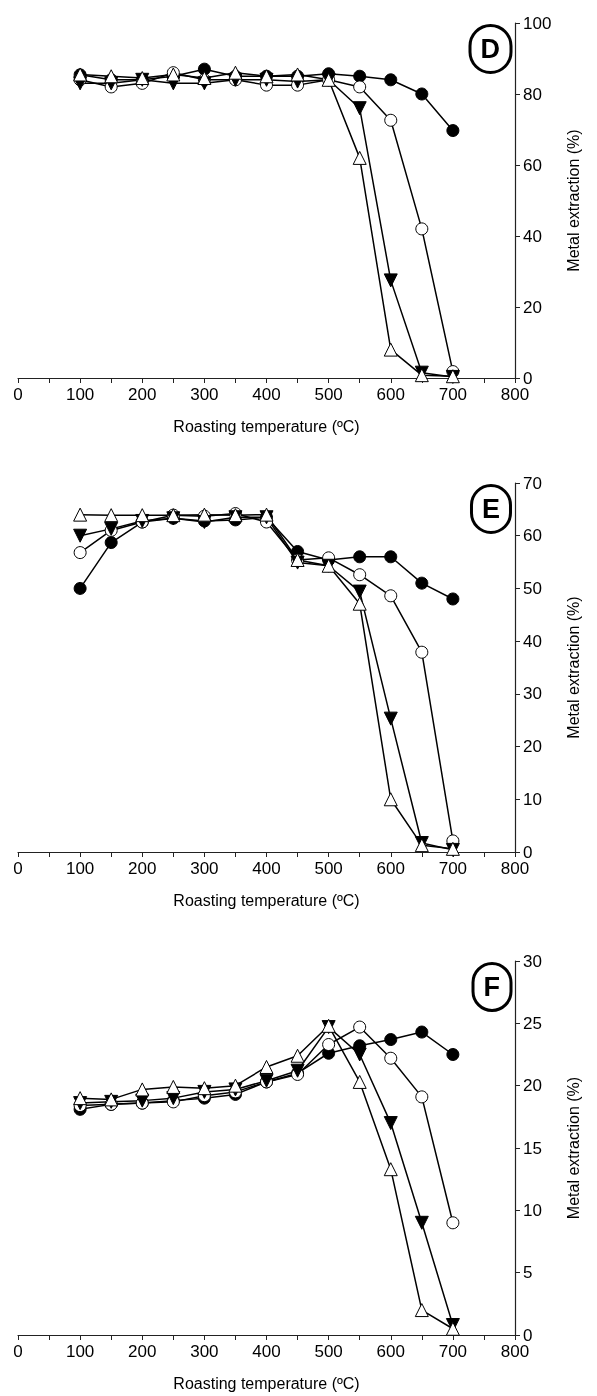 The image size is (597, 1396). What do you see at coordinates (532, 588) in the screenshot?
I see `y-tick-label: 50` at bounding box center [532, 588].